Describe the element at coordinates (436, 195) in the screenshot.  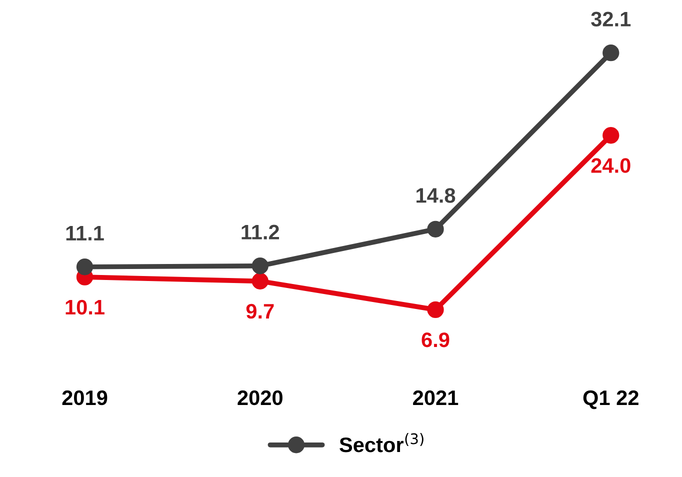
I see `data-label: 14.8` at that location.